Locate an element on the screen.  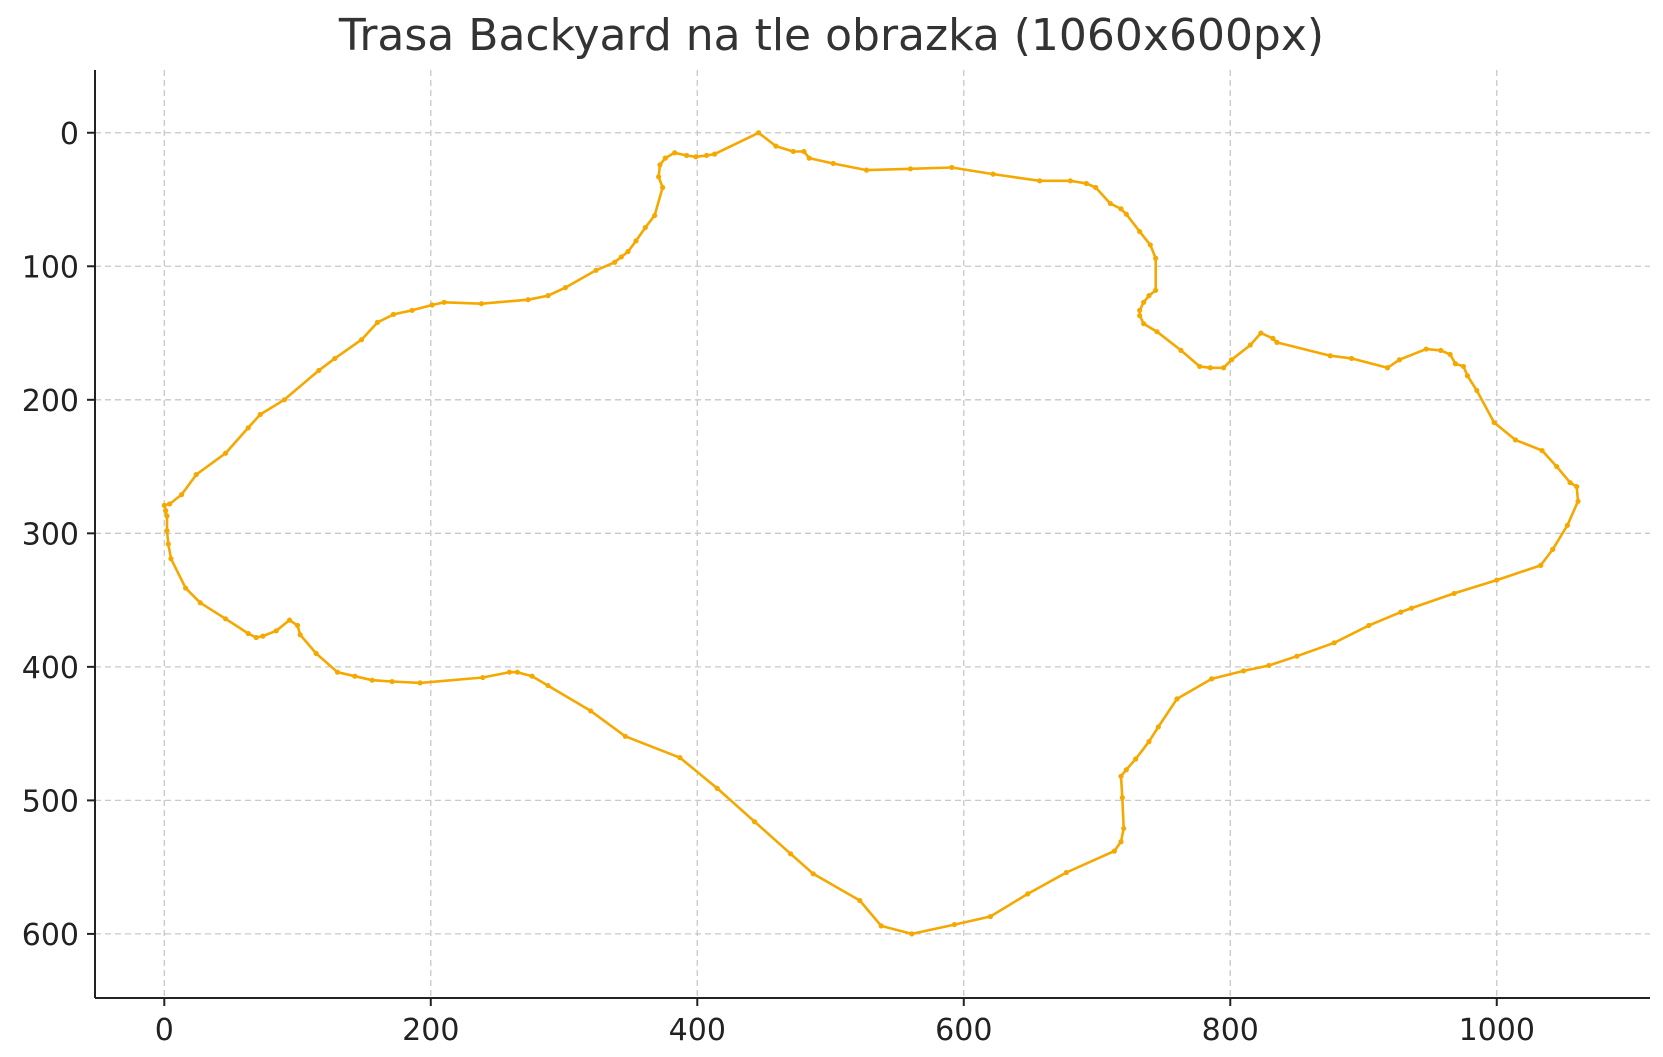
y-tick-label: 100 is located at coordinates (50, 267).